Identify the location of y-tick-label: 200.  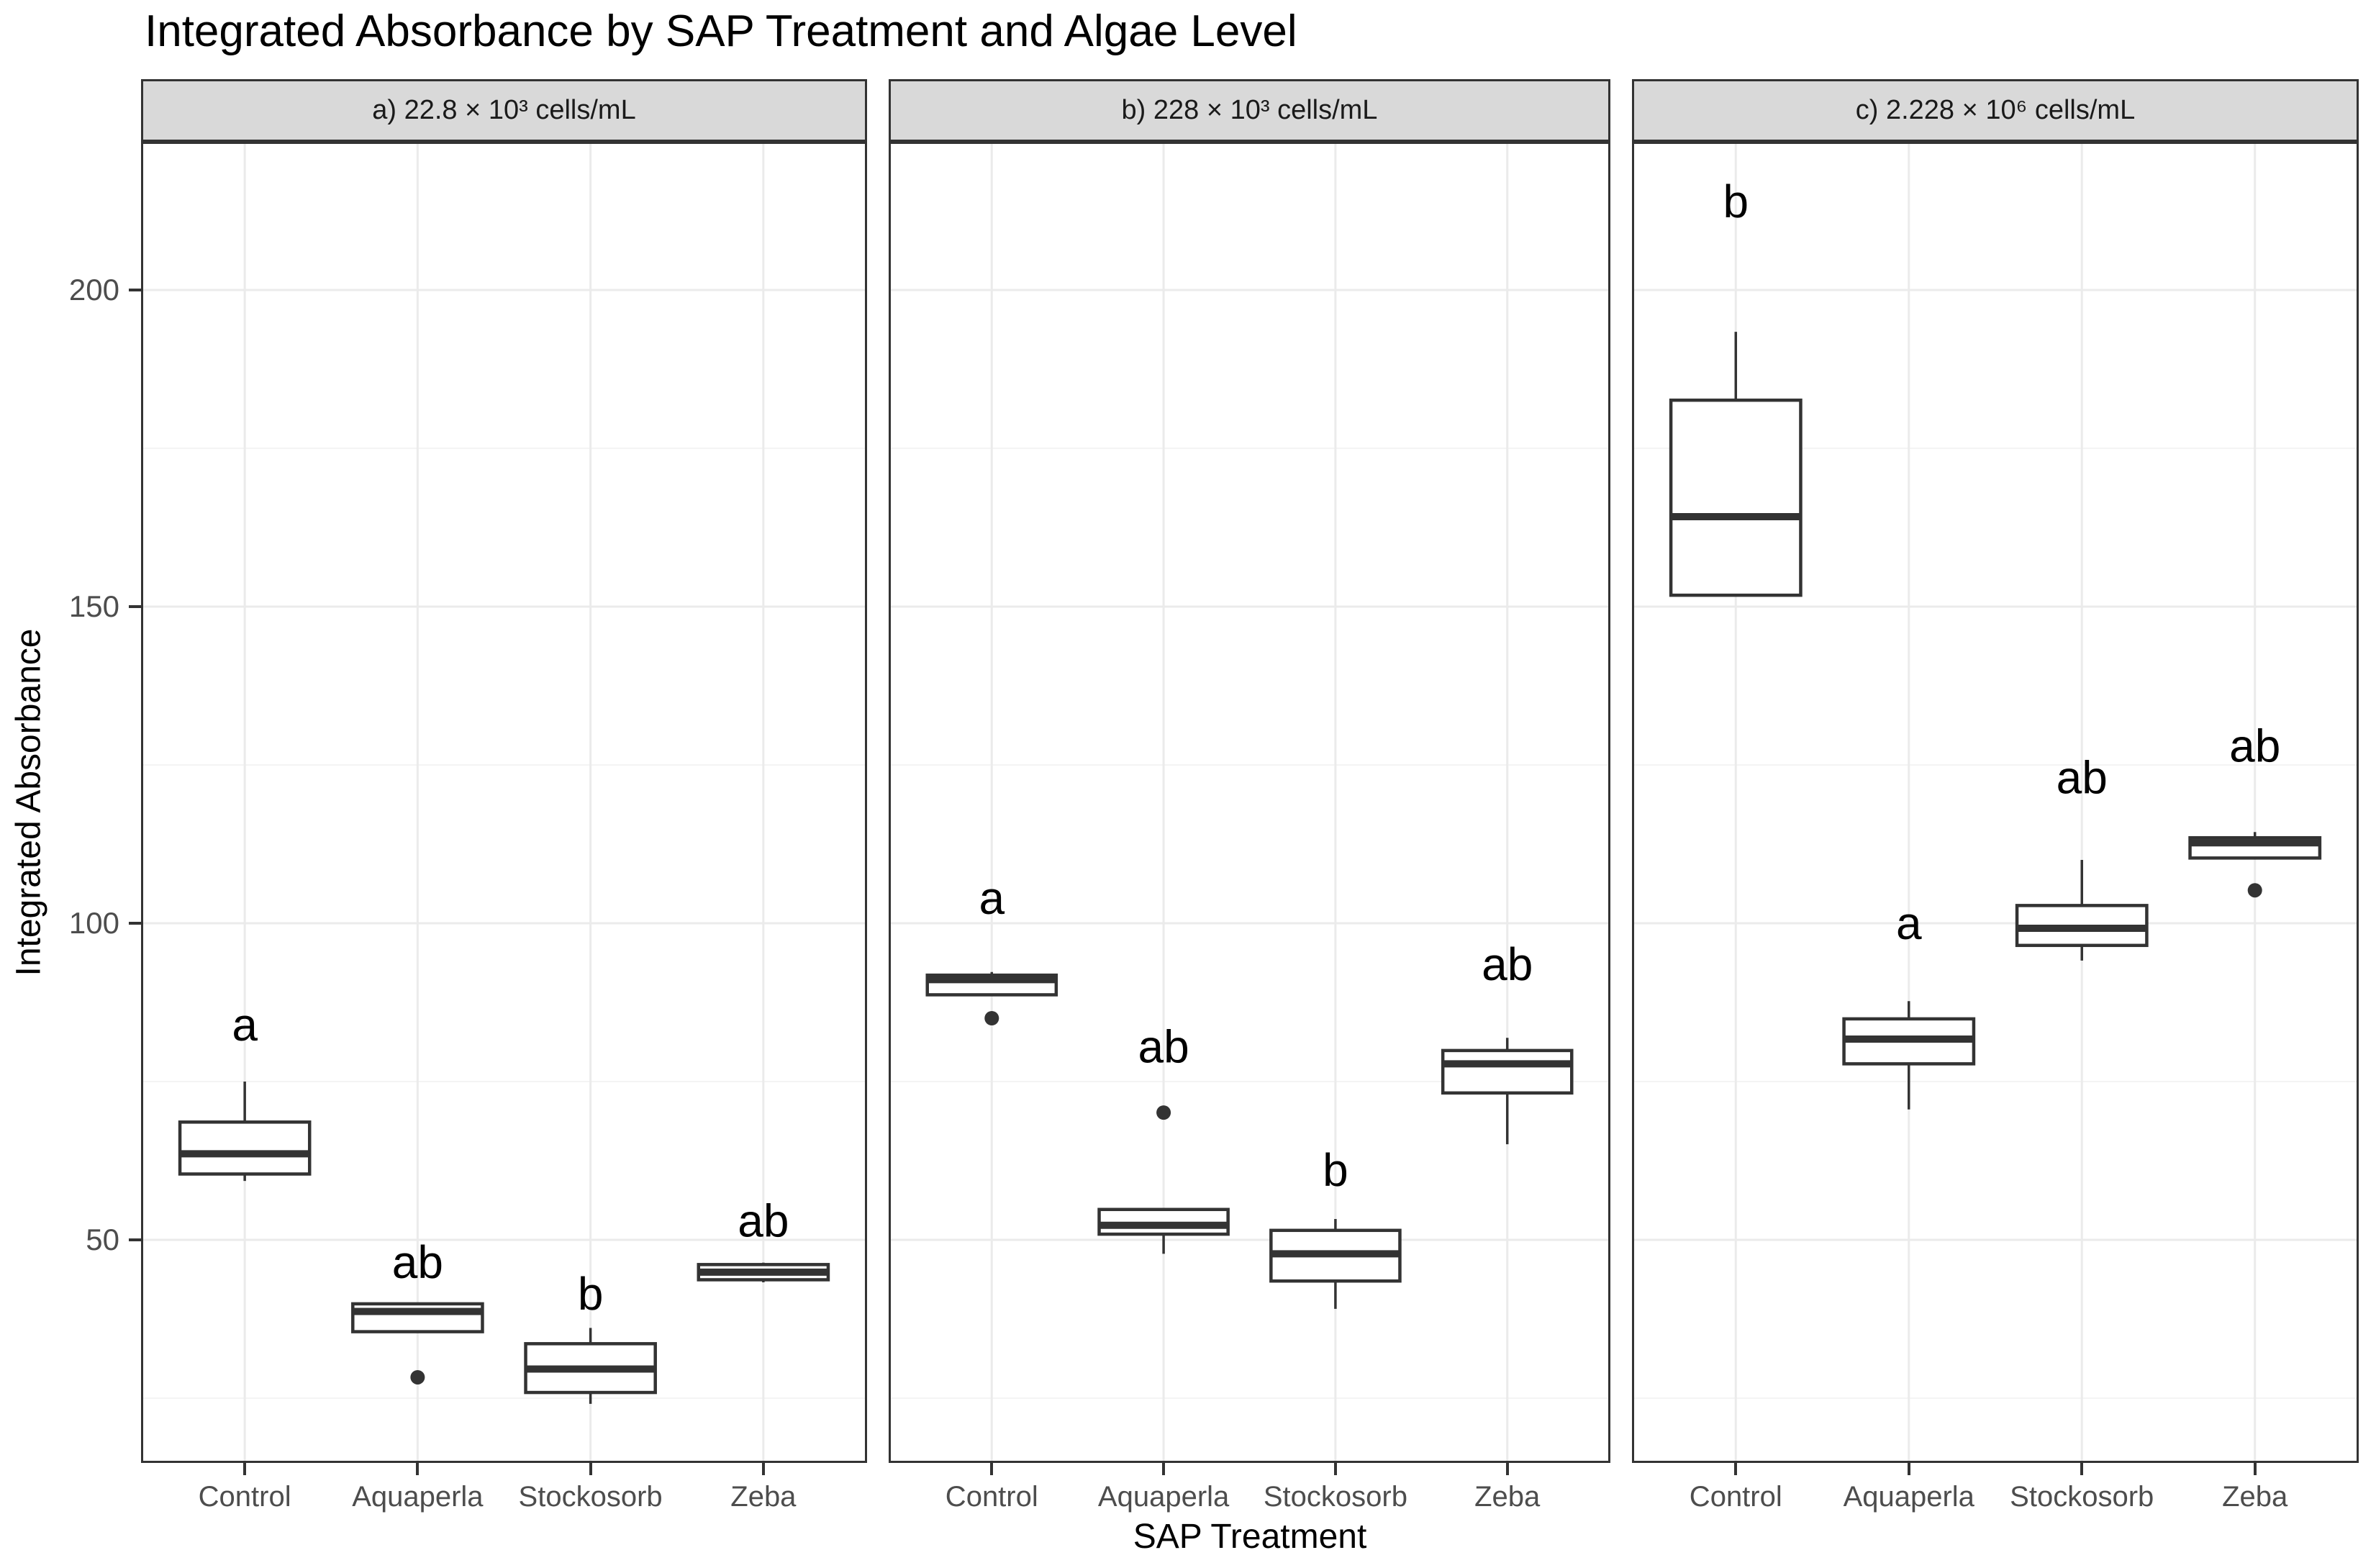
(93, 290).